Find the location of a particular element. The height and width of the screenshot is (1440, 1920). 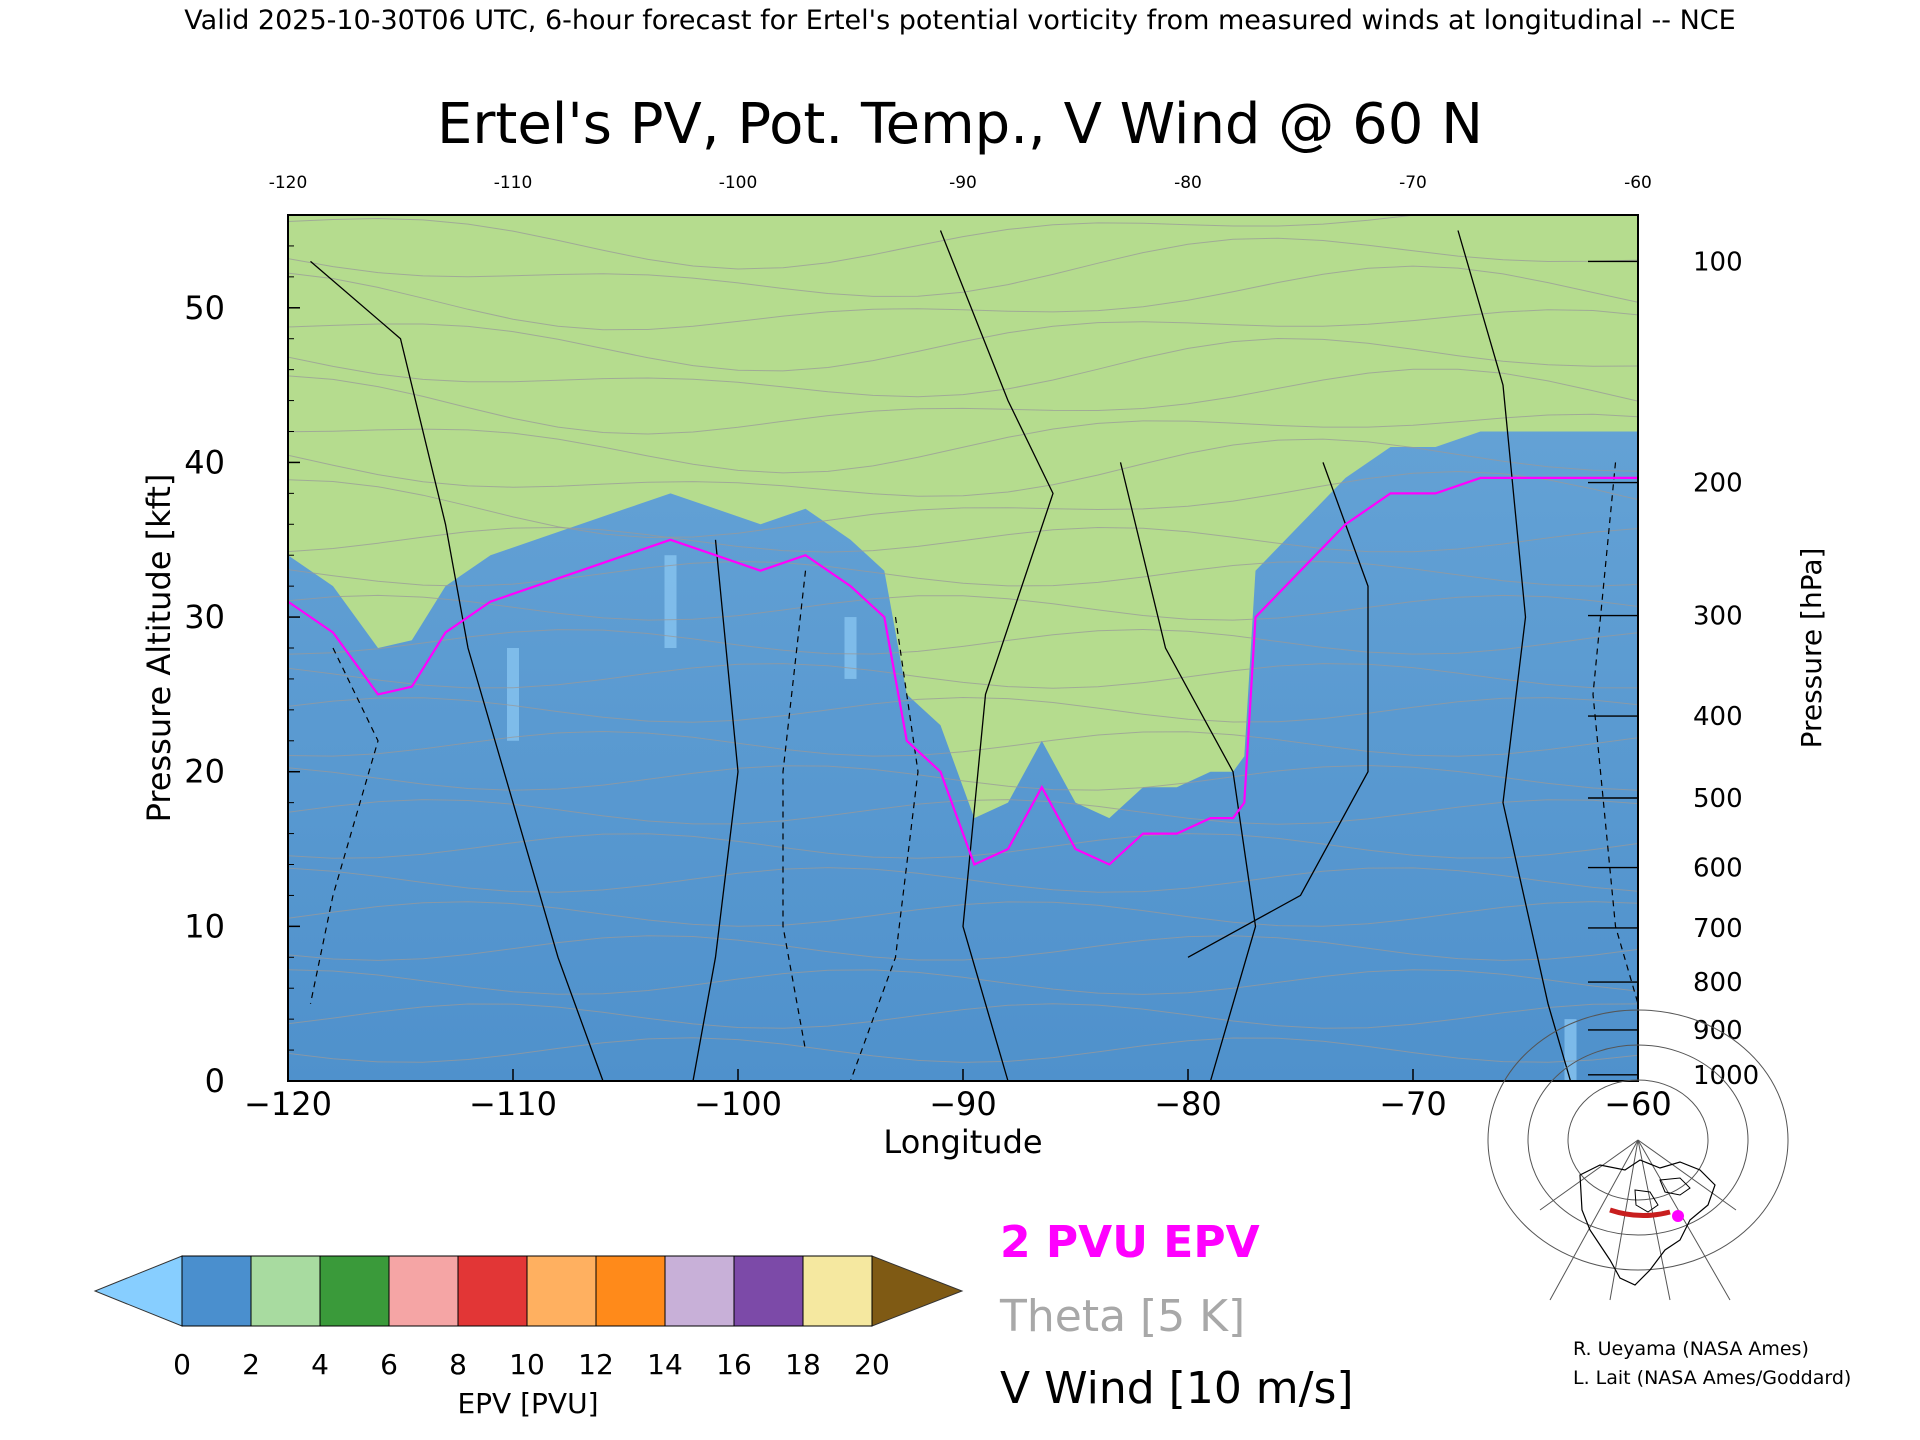

pressure-tick-label: 300 is located at coordinates (1718, 617).